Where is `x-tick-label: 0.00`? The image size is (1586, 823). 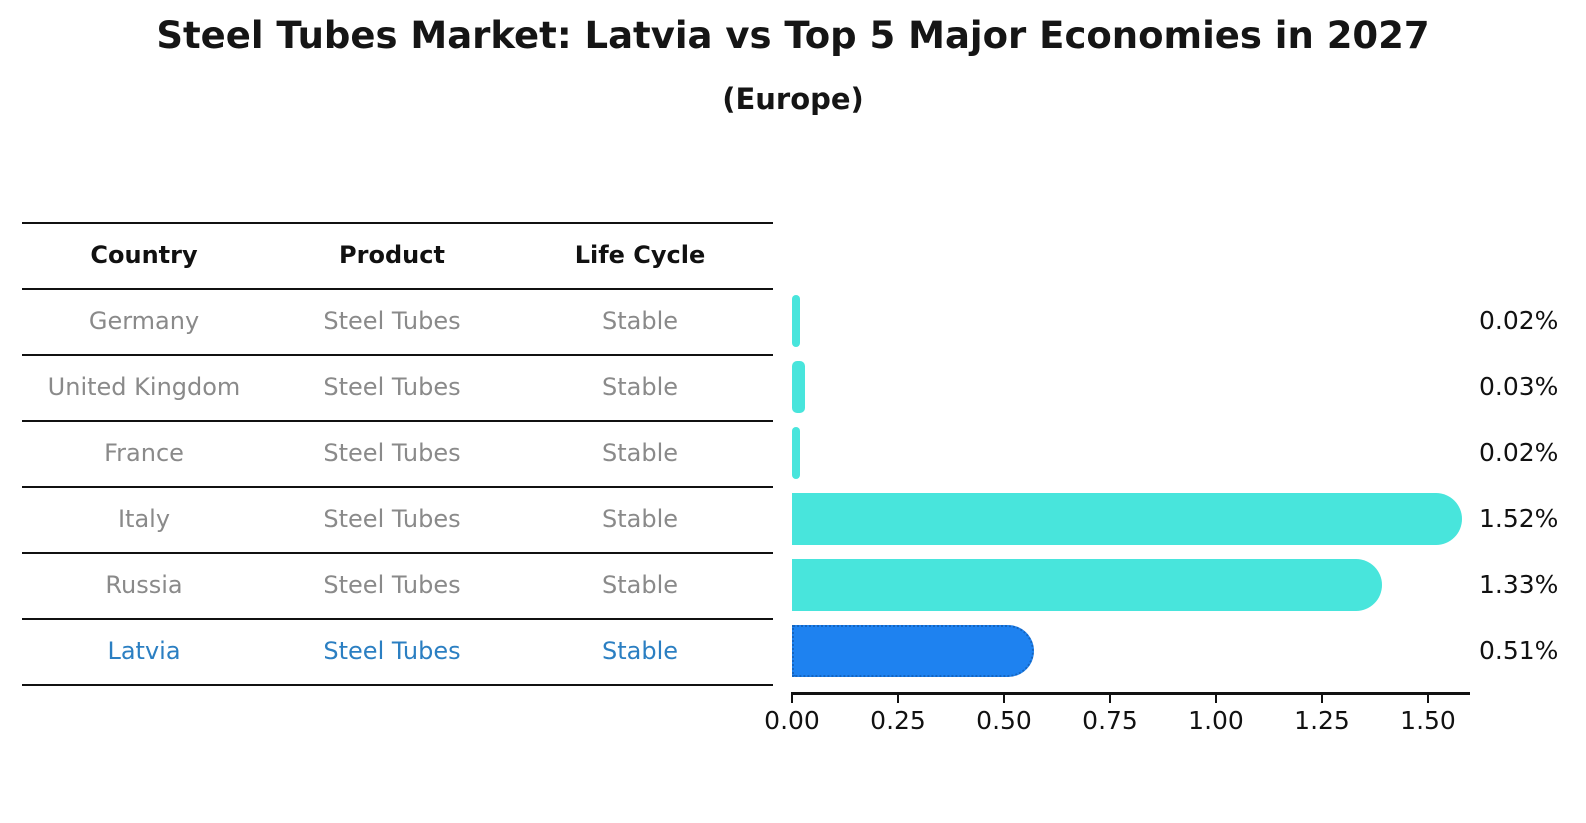 x-tick-label: 0.00 is located at coordinates (792, 720).